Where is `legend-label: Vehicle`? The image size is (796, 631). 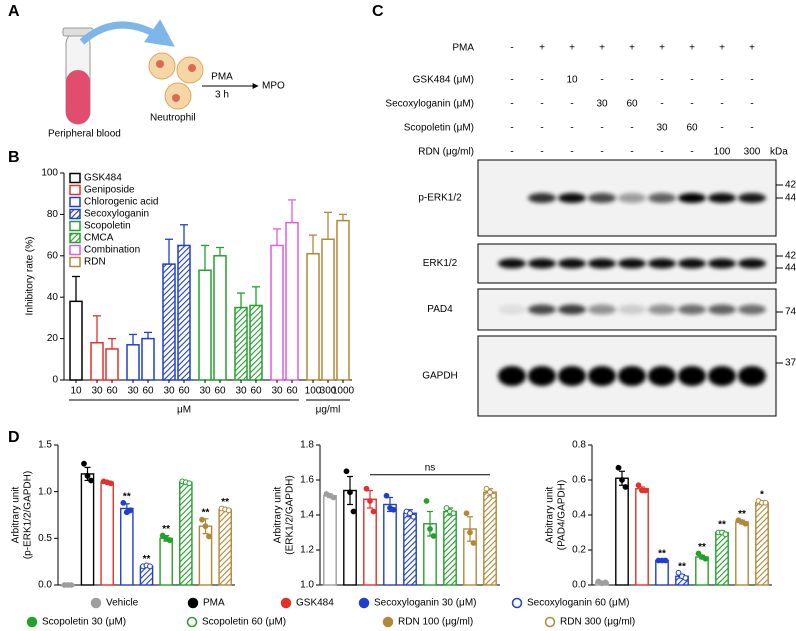 legend-label: Vehicle is located at coordinates (122, 603).